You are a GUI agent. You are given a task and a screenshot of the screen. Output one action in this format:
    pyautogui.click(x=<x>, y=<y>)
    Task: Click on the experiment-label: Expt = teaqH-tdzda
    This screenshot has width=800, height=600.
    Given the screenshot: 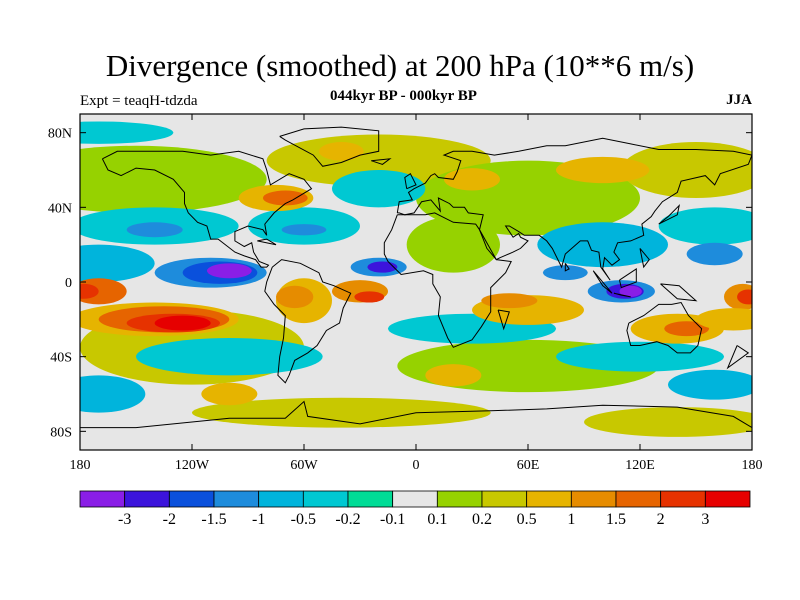 What is the action you would take?
    pyautogui.click(x=139, y=101)
    